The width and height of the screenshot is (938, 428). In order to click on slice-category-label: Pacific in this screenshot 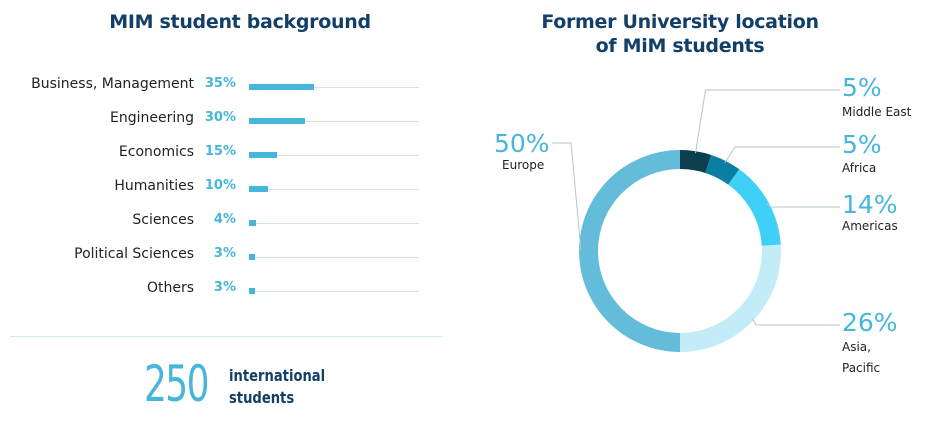, I will do `click(861, 368)`.